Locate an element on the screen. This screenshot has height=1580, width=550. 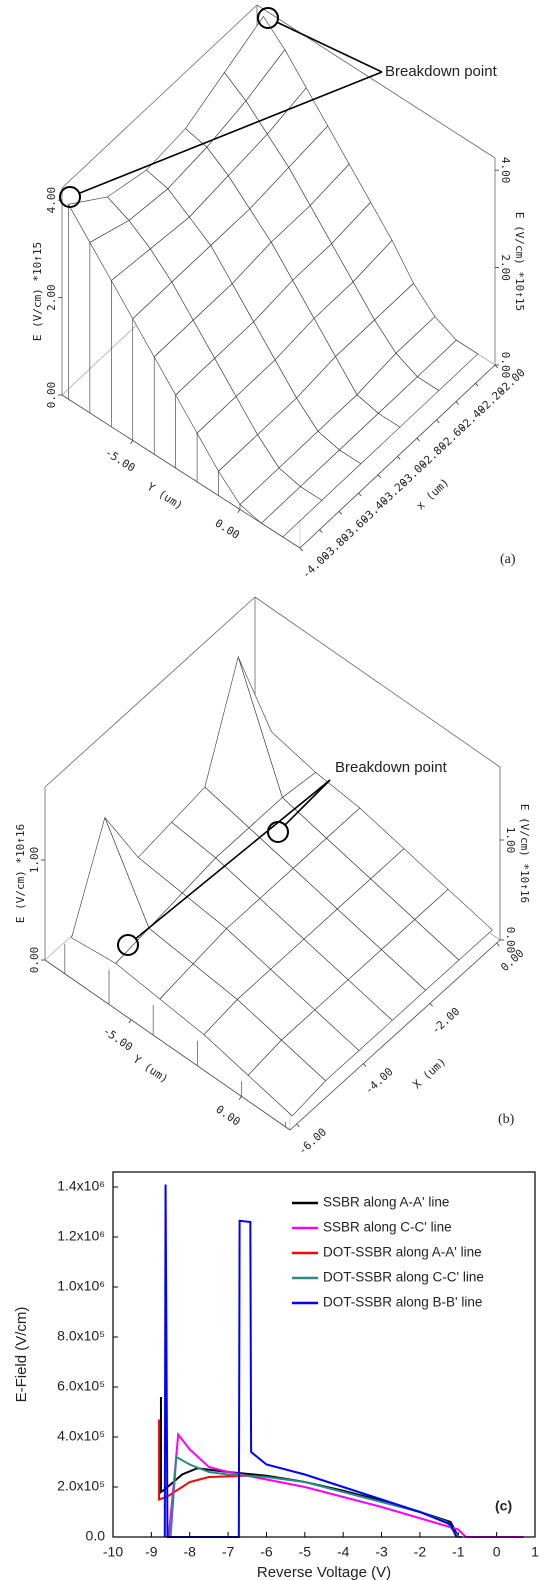
x-tick-label: -9 is located at coordinates (151, 1552).